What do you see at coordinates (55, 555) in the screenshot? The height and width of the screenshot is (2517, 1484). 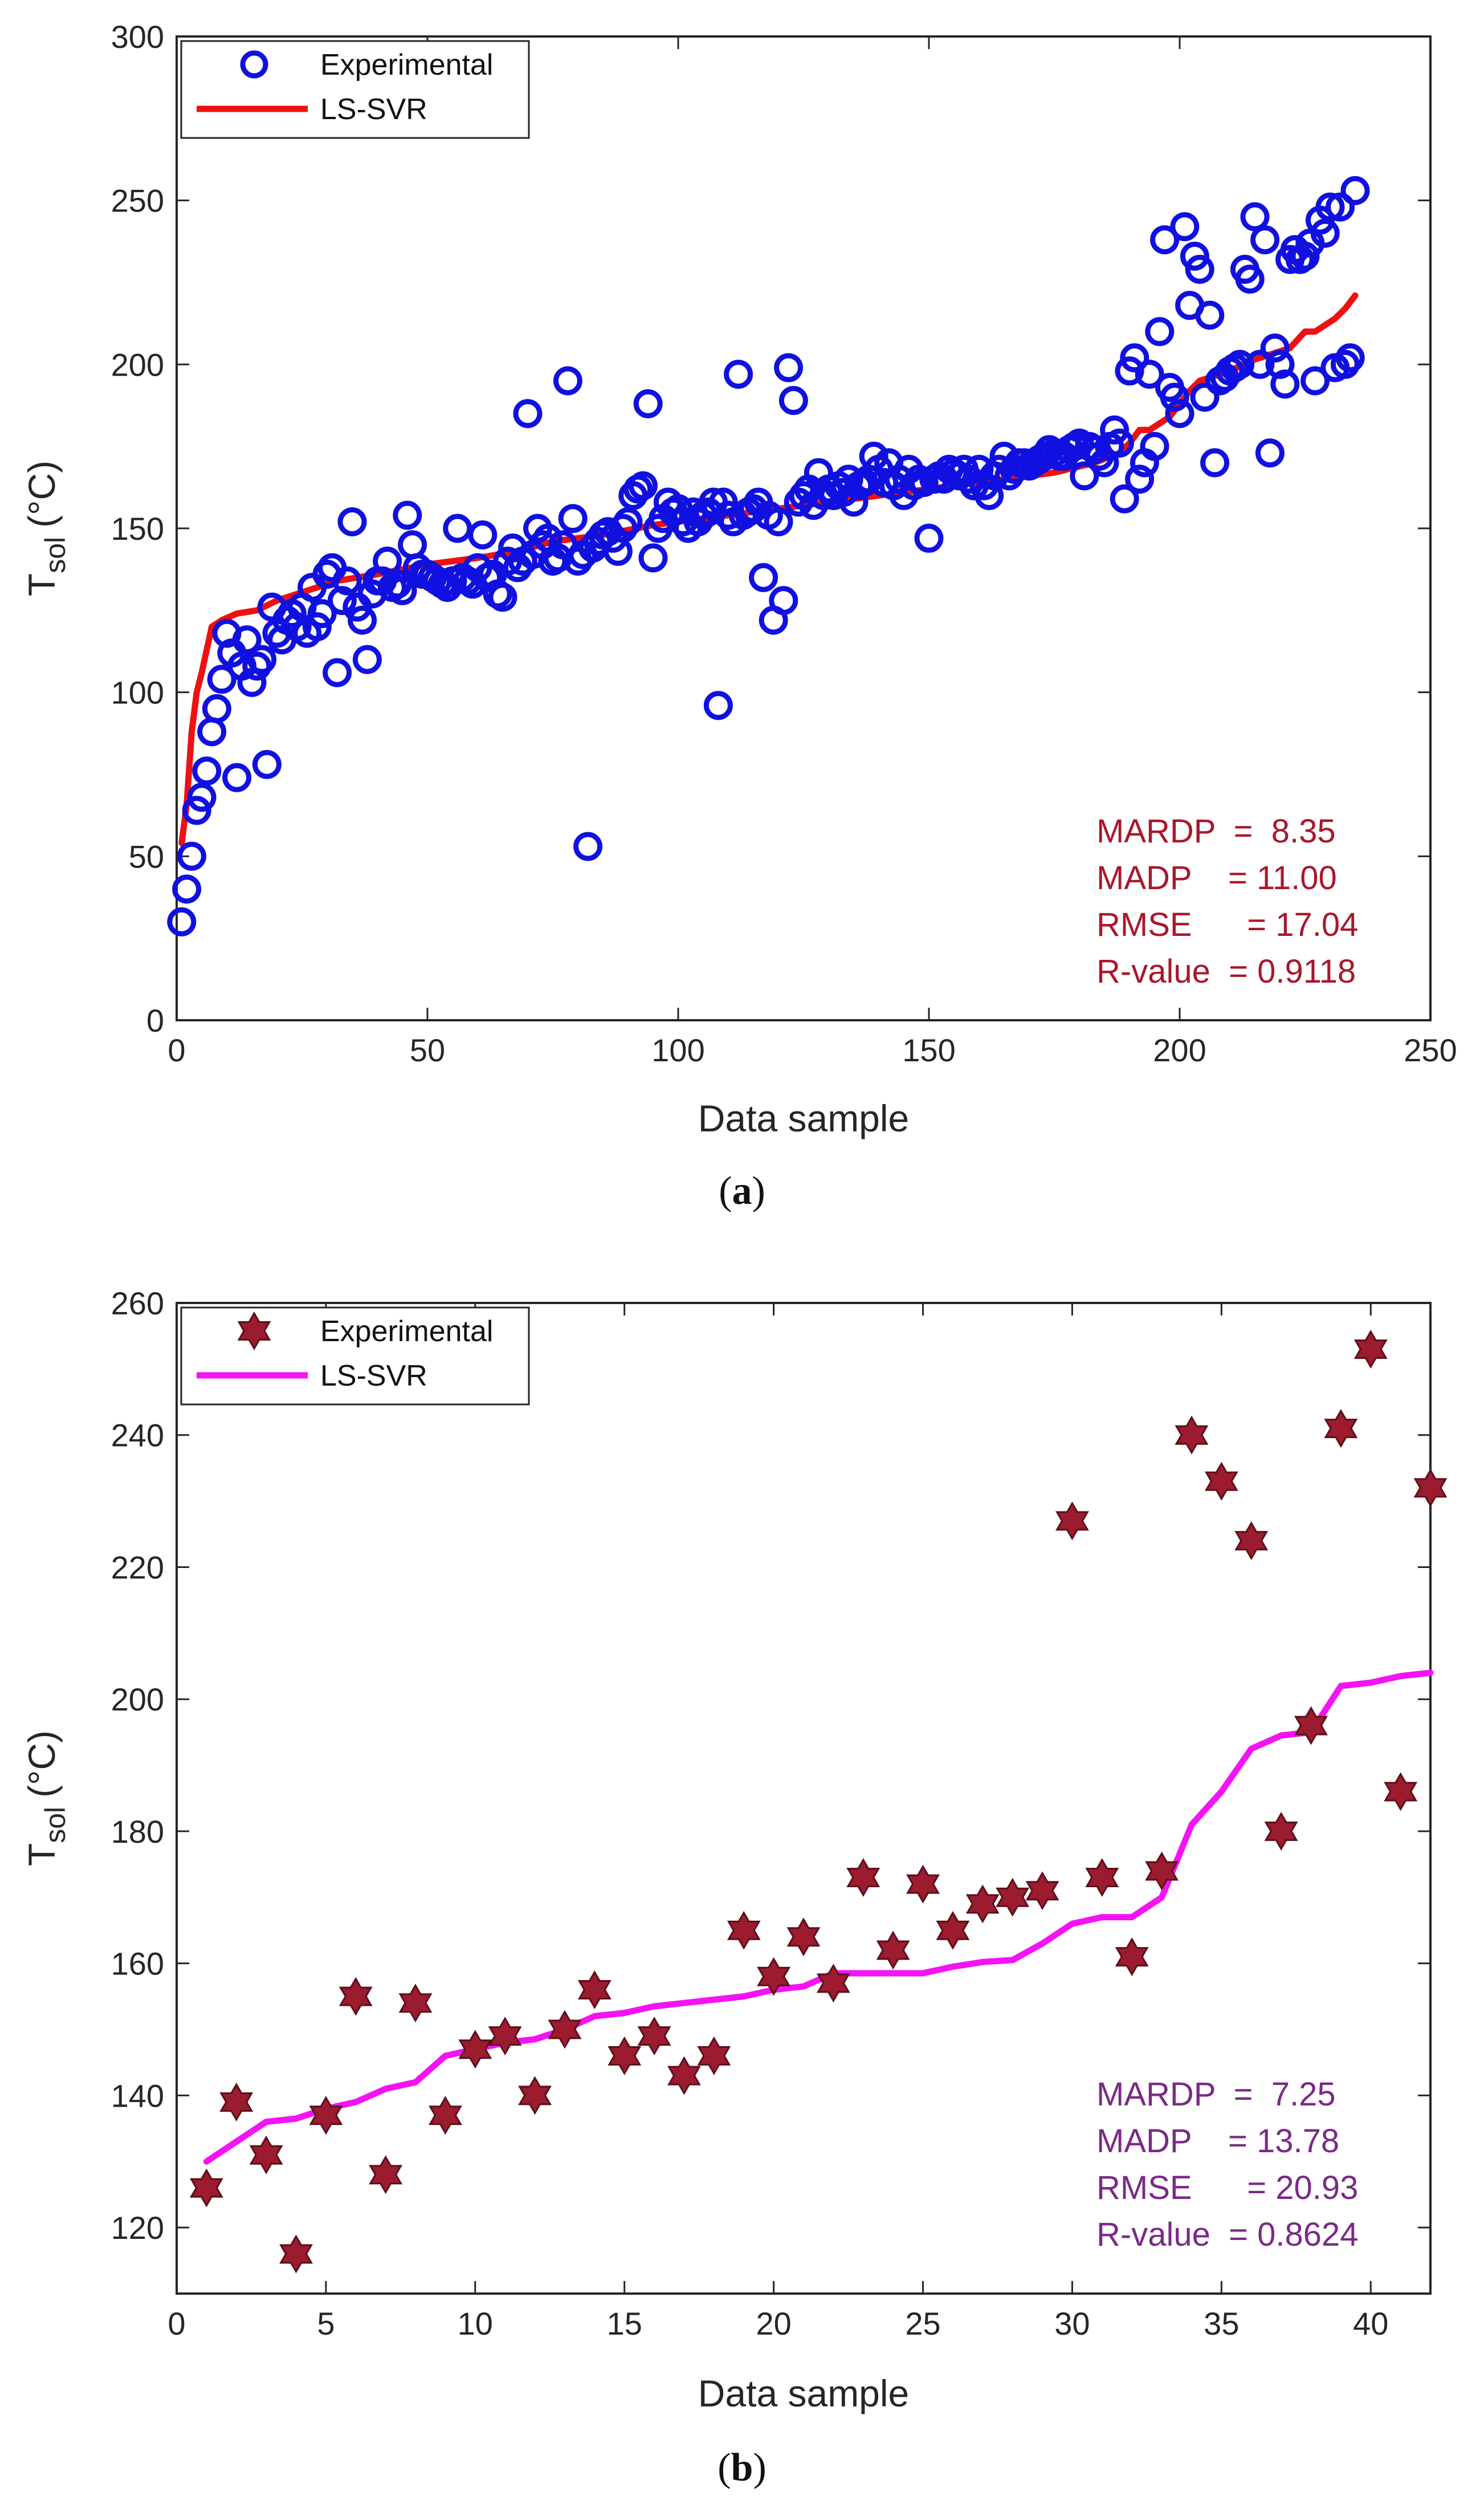 I see `y-label-sub-a: sol` at bounding box center [55, 555].